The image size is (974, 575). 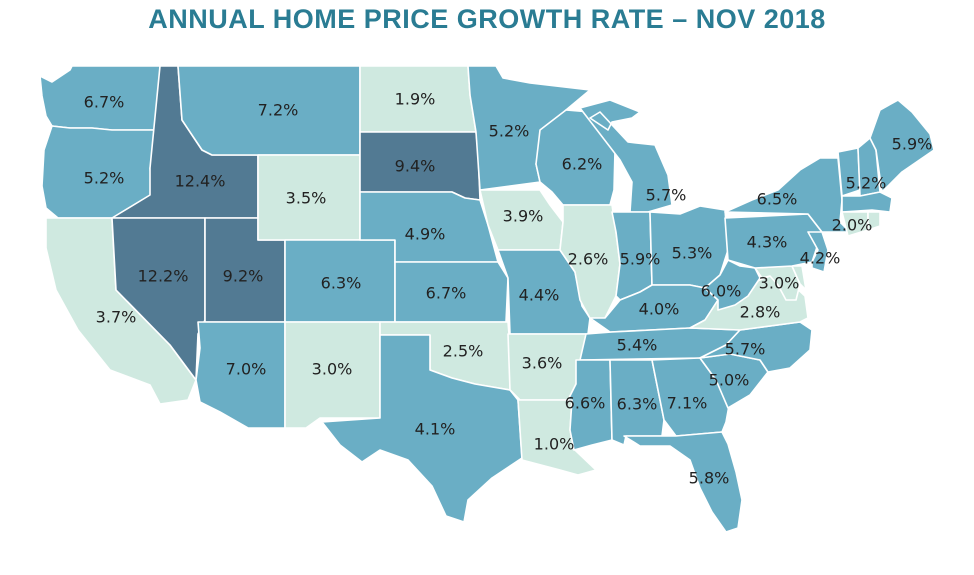 What do you see at coordinates (243, 276) in the screenshot?
I see `label-ut: 9.2%` at bounding box center [243, 276].